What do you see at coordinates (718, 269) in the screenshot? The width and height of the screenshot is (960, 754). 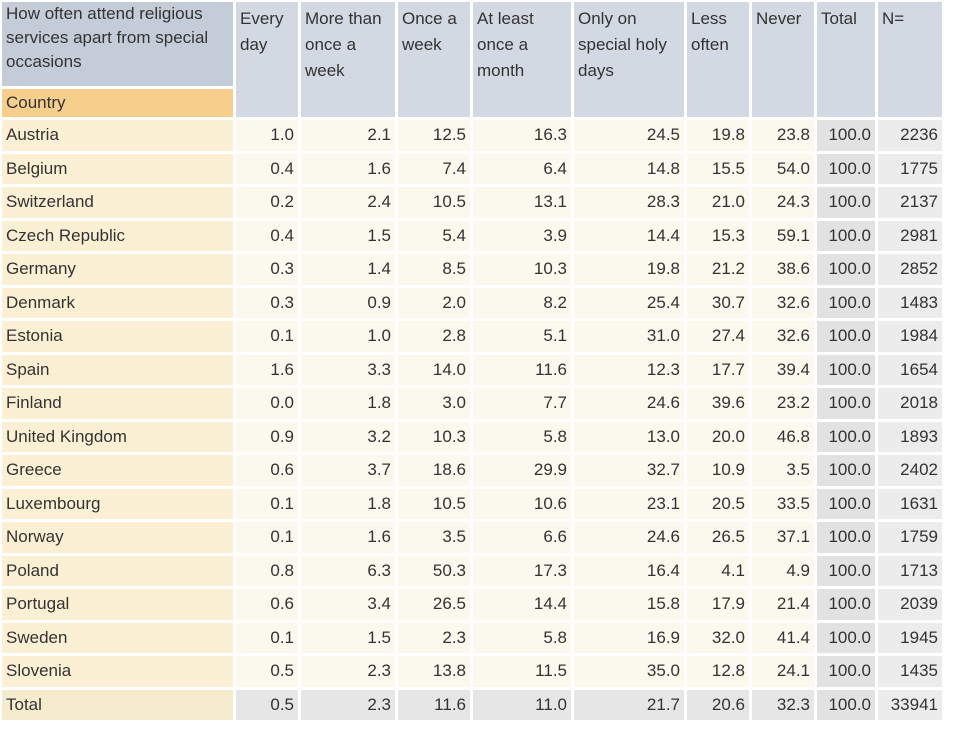 I see `table-cell: 21.2` at bounding box center [718, 269].